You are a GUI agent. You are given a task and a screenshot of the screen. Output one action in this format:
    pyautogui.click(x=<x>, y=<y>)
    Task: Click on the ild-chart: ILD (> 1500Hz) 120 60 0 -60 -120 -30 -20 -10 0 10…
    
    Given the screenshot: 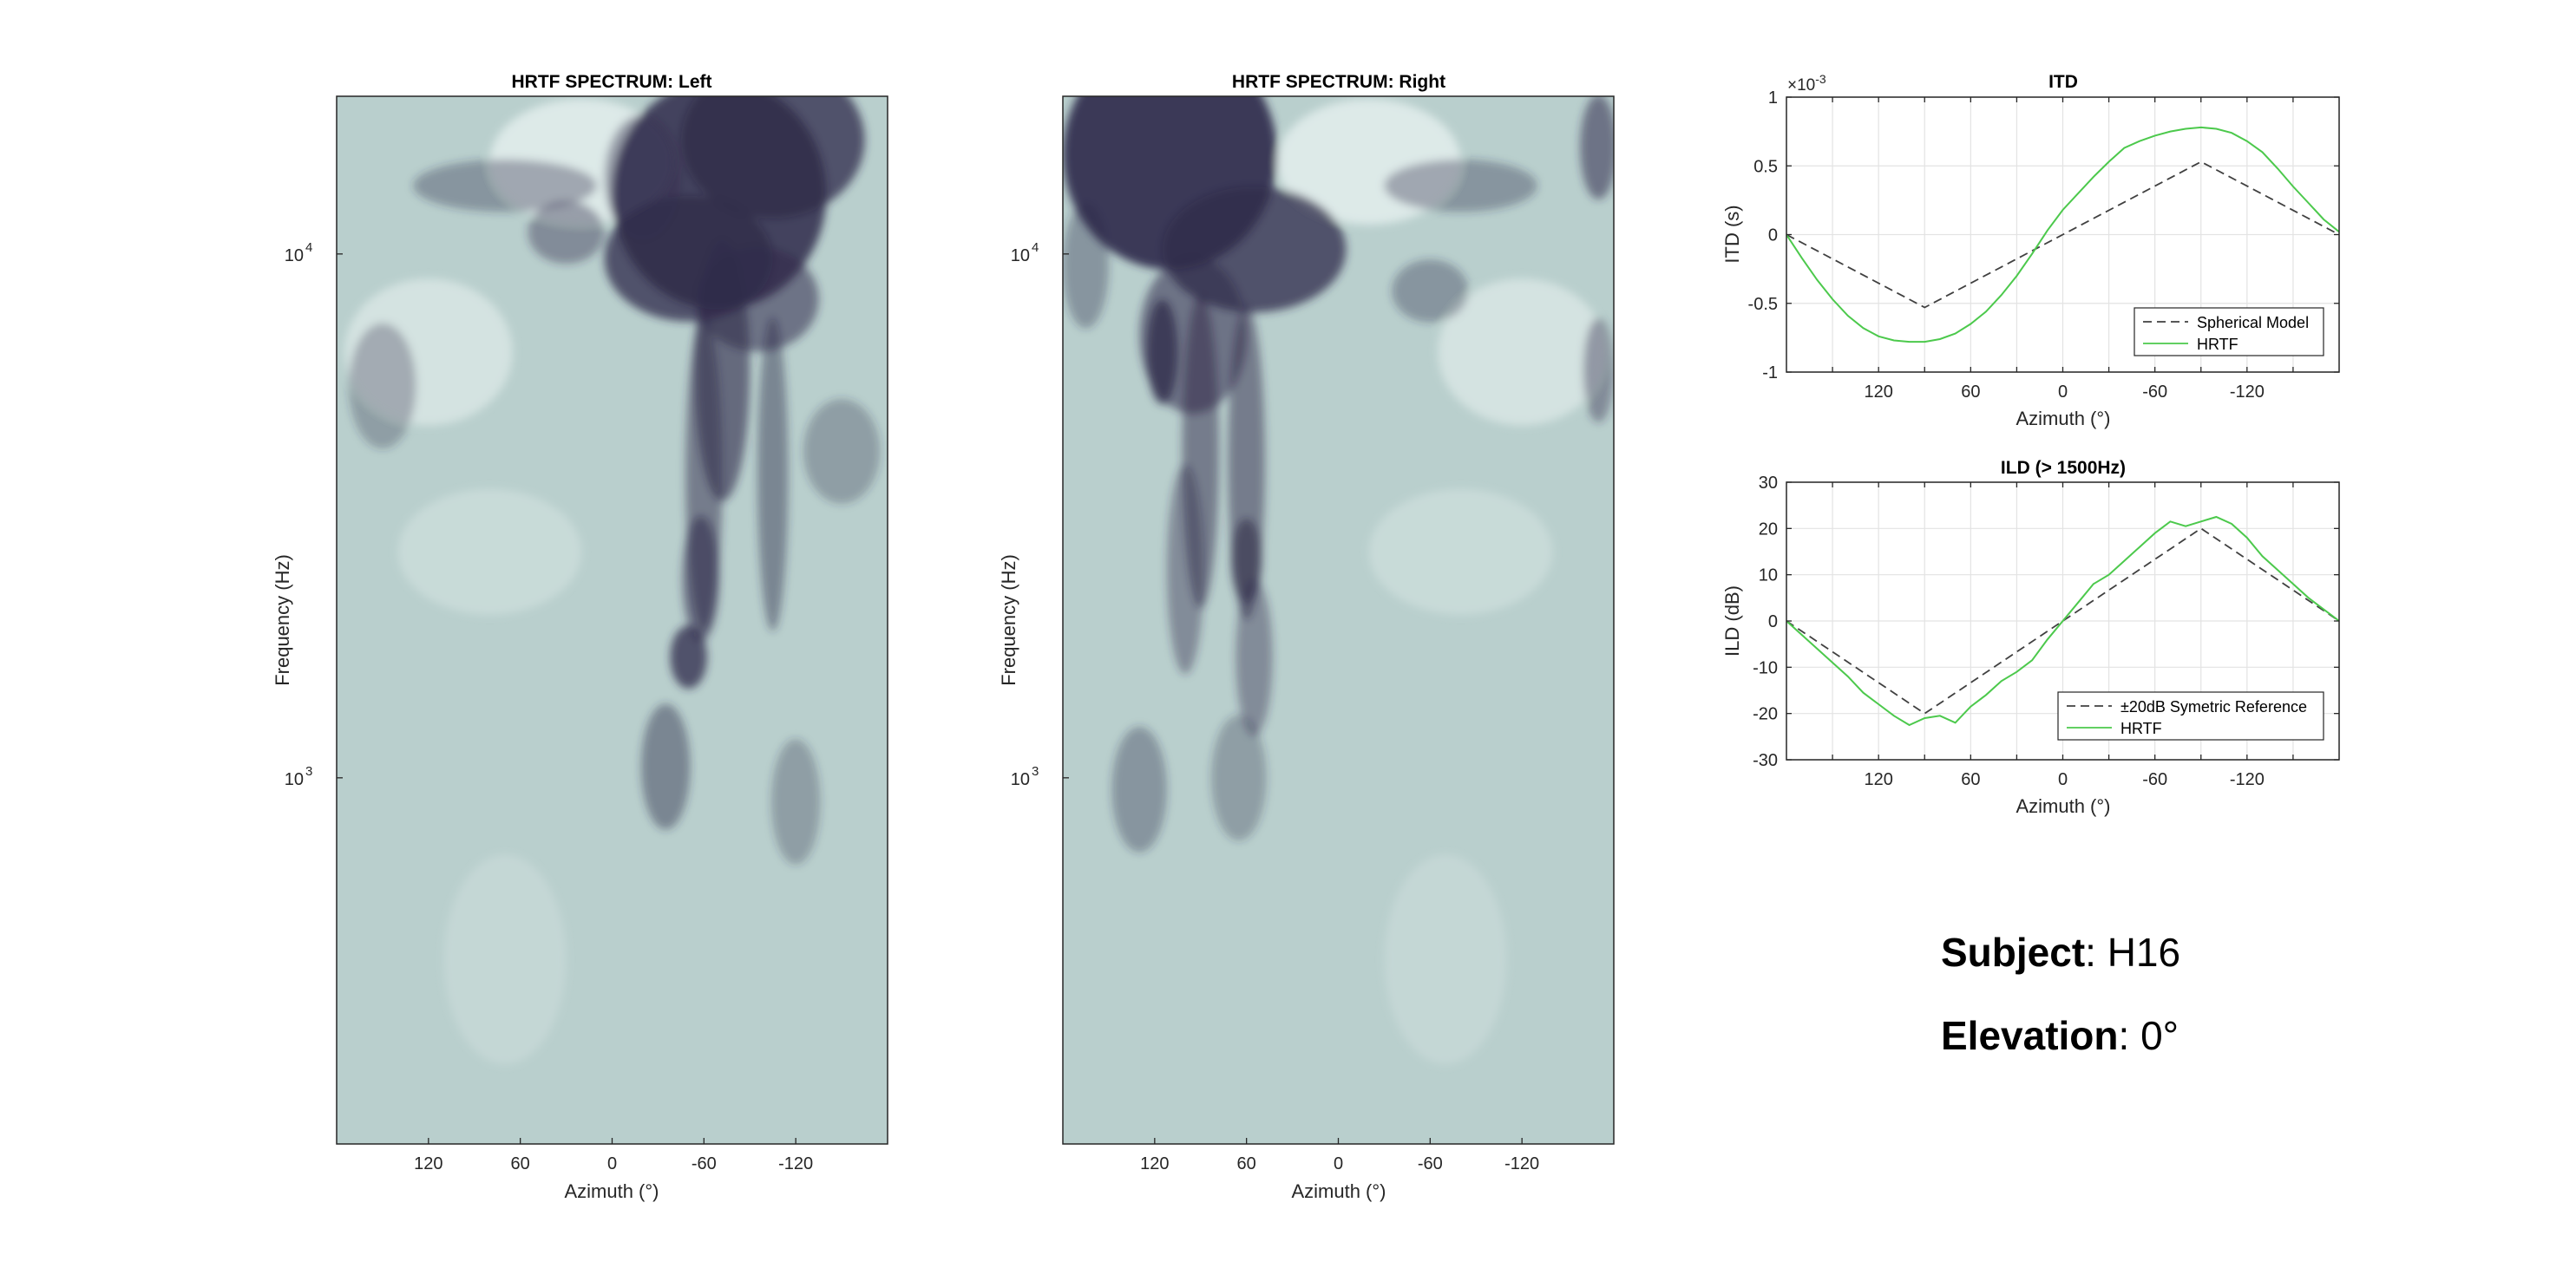 What is the action you would take?
    pyautogui.click(x=2030, y=637)
    